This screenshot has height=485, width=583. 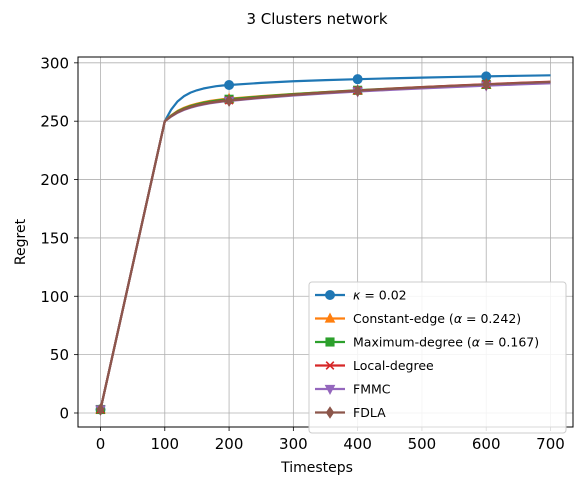 I want to click on legend-item: Local-degree, so click(x=374, y=365).